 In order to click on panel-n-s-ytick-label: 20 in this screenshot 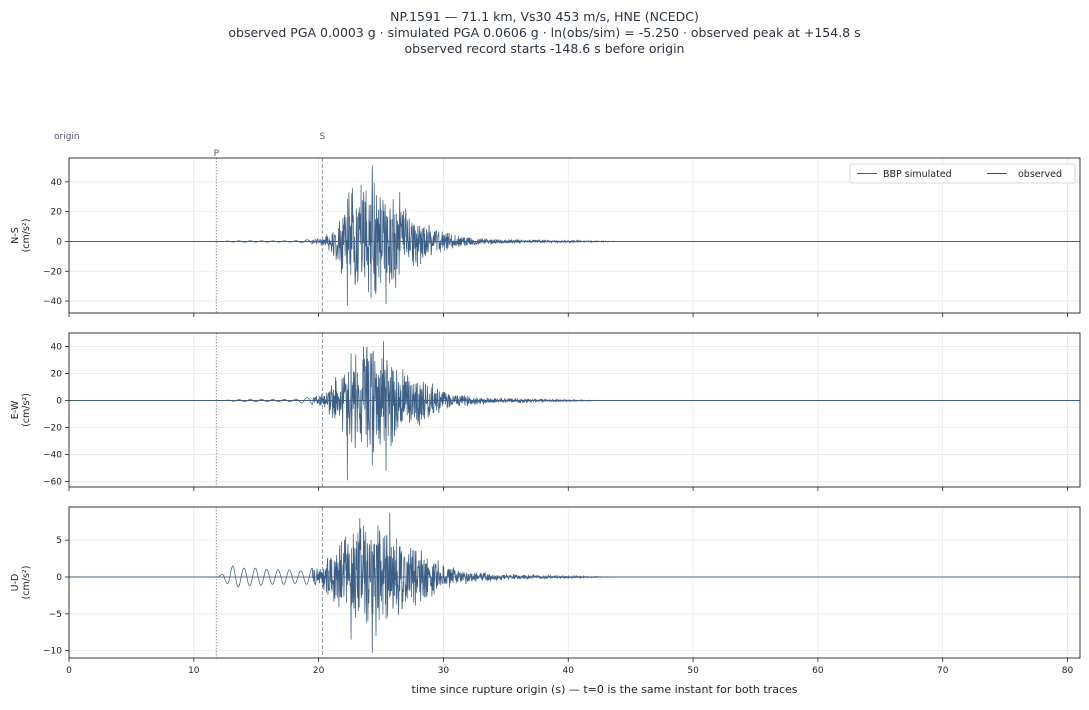, I will do `click(57, 213)`.